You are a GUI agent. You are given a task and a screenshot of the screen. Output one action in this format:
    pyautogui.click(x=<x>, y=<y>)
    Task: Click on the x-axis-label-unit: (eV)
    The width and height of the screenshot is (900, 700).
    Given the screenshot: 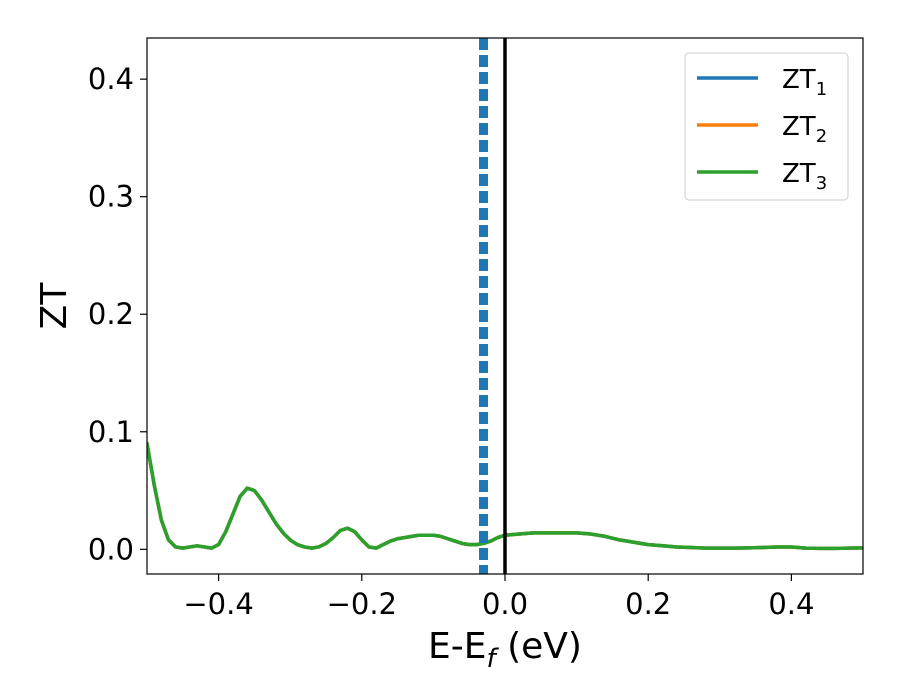 What is the action you would take?
    pyautogui.click(x=539, y=646)
    